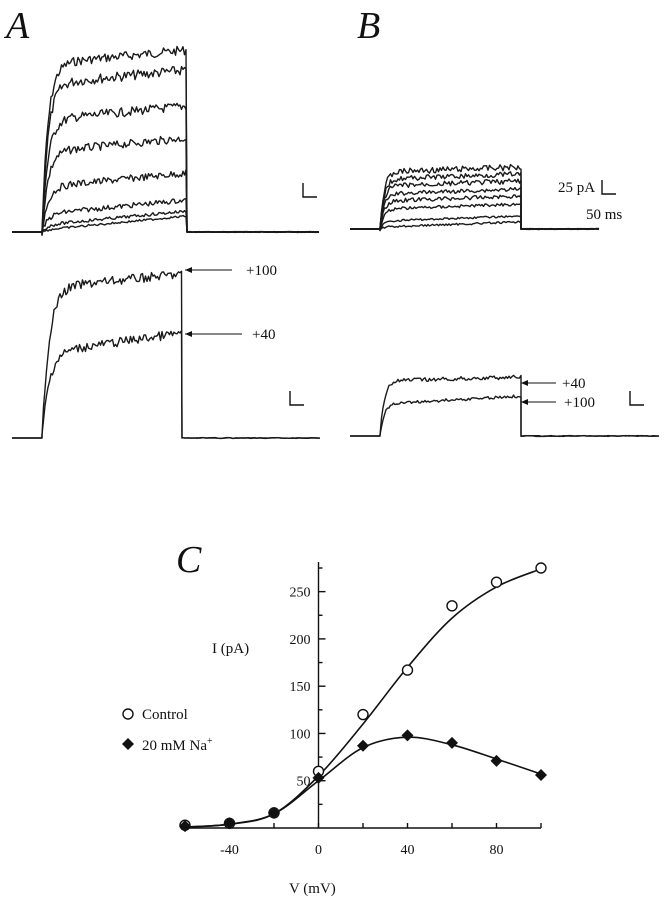 The image size is (665, 900). Describe the element at coordinates (538, 402) in the screenshot. I see `arrow-b-lower` at that location.